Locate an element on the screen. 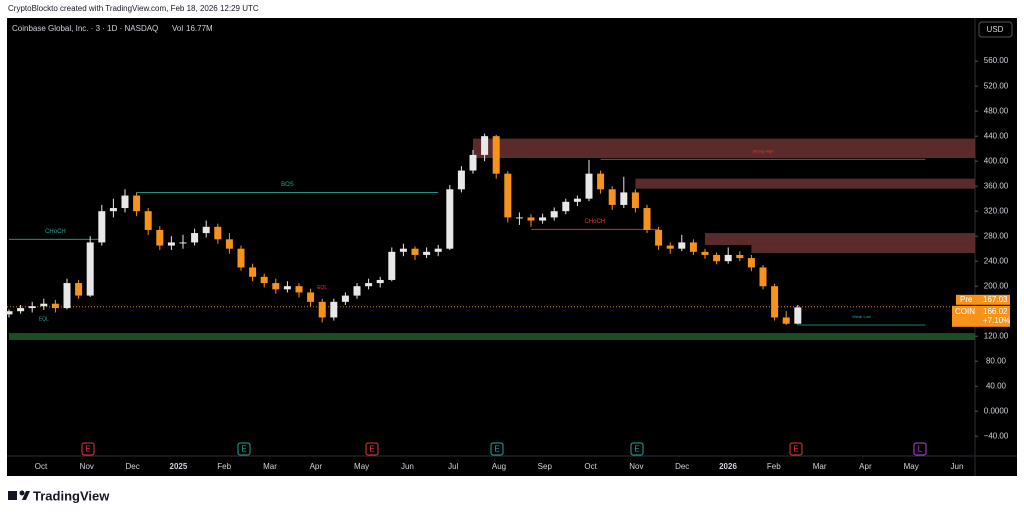 The image size is (1024, 518). pre-value: 167.03 is located at coordinates (995, 299).